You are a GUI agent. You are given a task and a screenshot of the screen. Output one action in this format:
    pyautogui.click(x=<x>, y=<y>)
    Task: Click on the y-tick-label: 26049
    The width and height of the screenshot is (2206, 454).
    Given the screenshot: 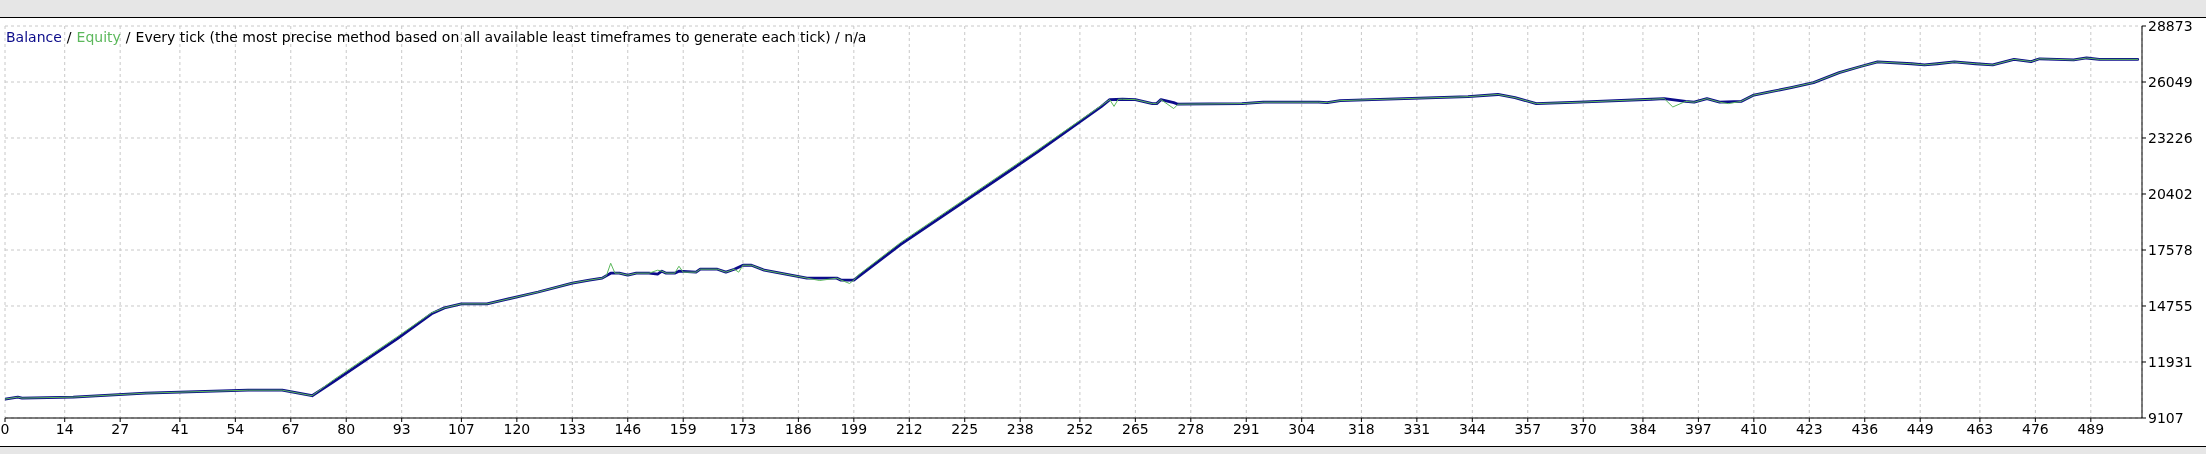 What is the action you would take?
    pyautogui.click(x=2170, y=81)
    